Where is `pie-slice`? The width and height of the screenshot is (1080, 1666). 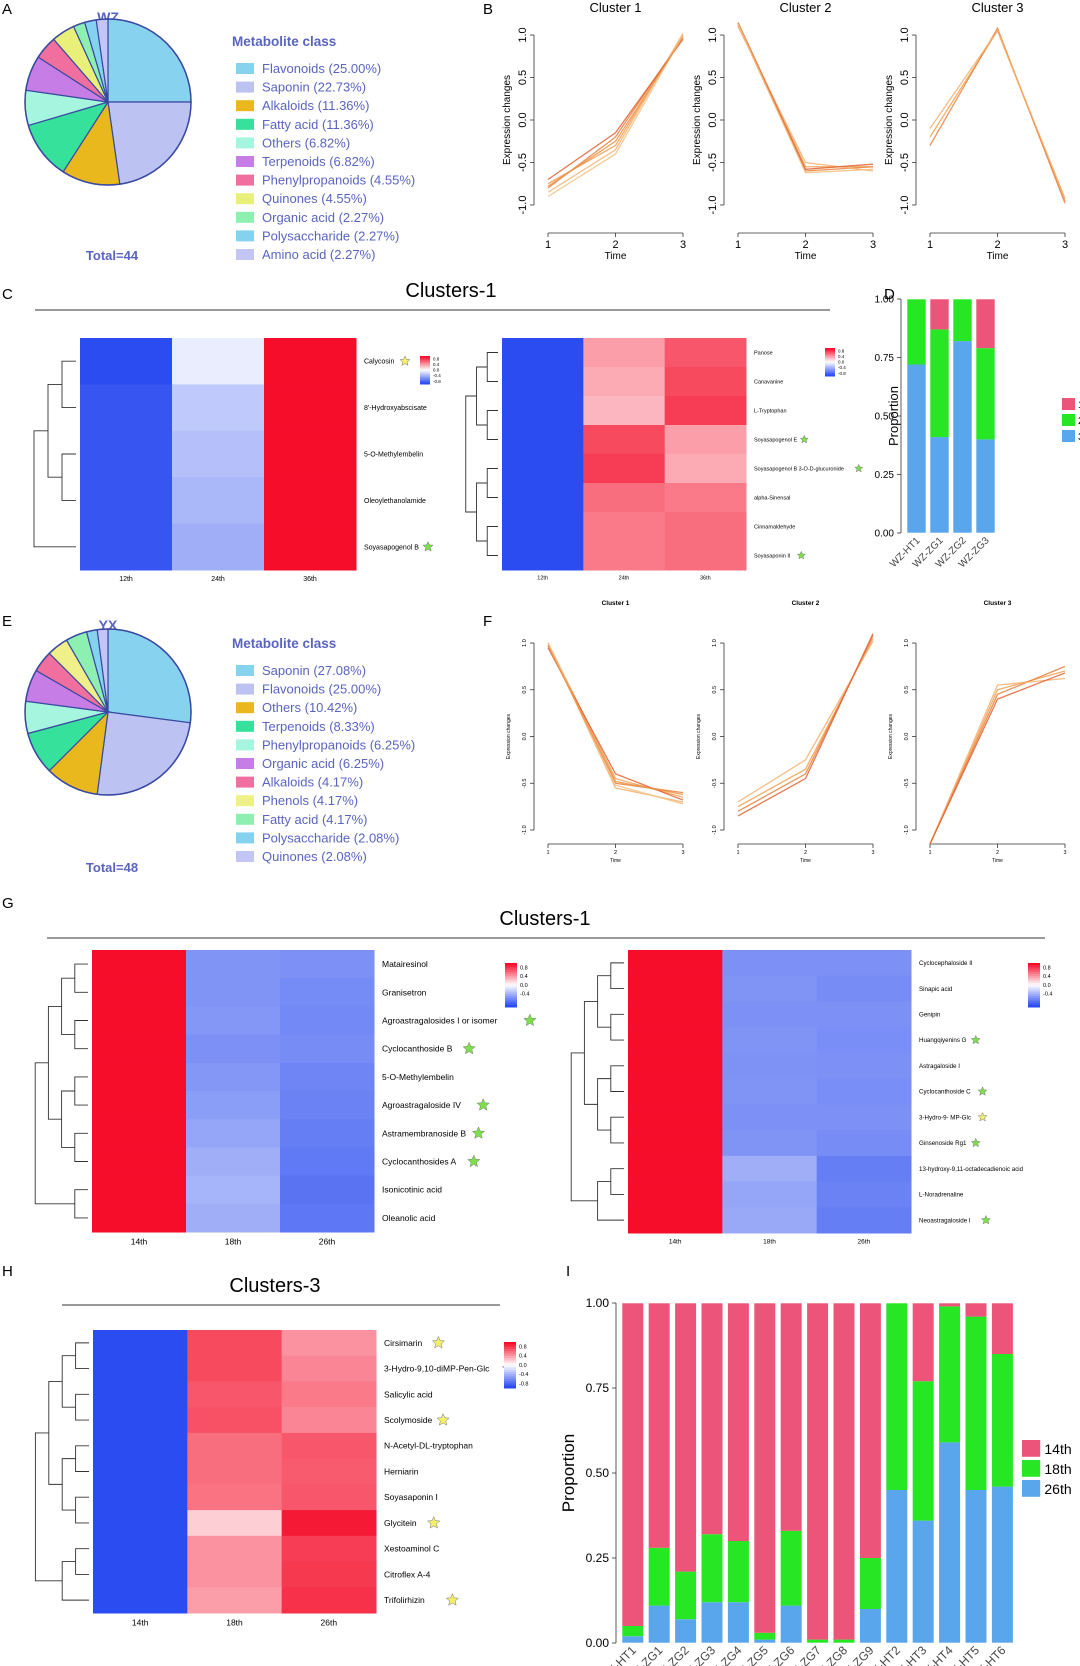
pie-slice is located at coordinates (149, 676).